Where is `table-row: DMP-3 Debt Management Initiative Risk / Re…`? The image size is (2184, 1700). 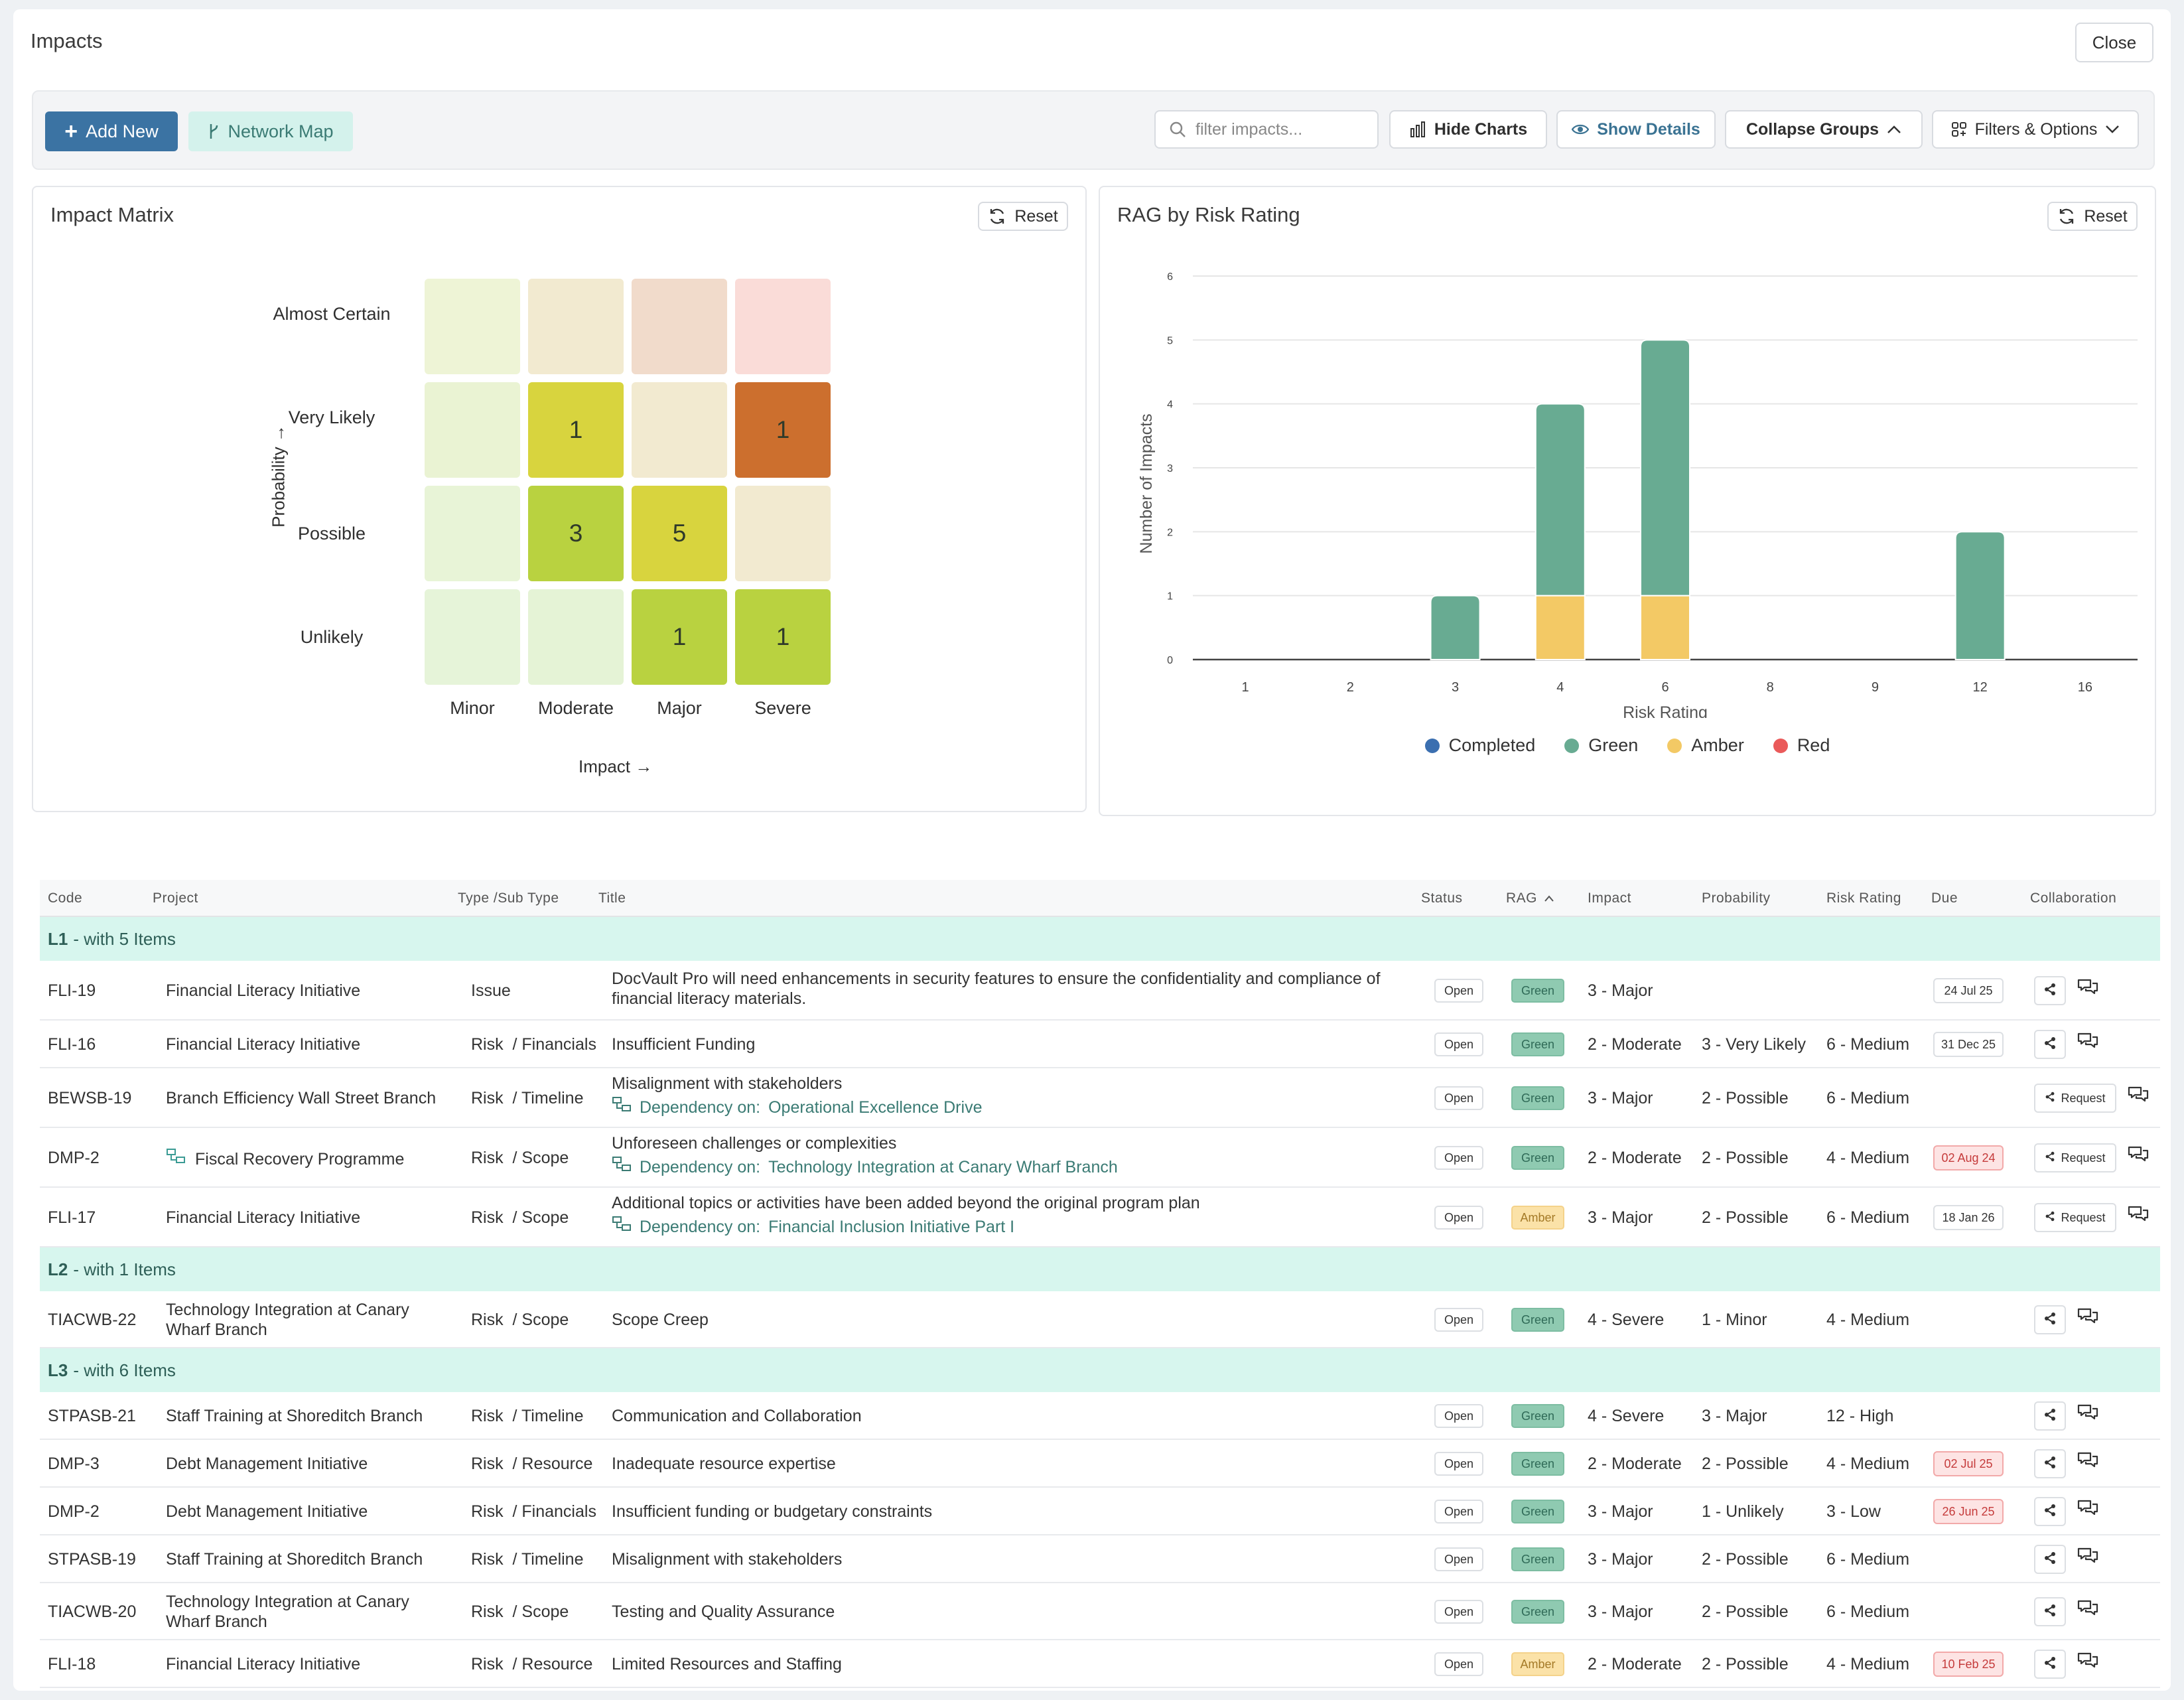 table-row: DMP-3 Debt Management Initiative Risk / Re… is located at coordinates (1100, 1464).